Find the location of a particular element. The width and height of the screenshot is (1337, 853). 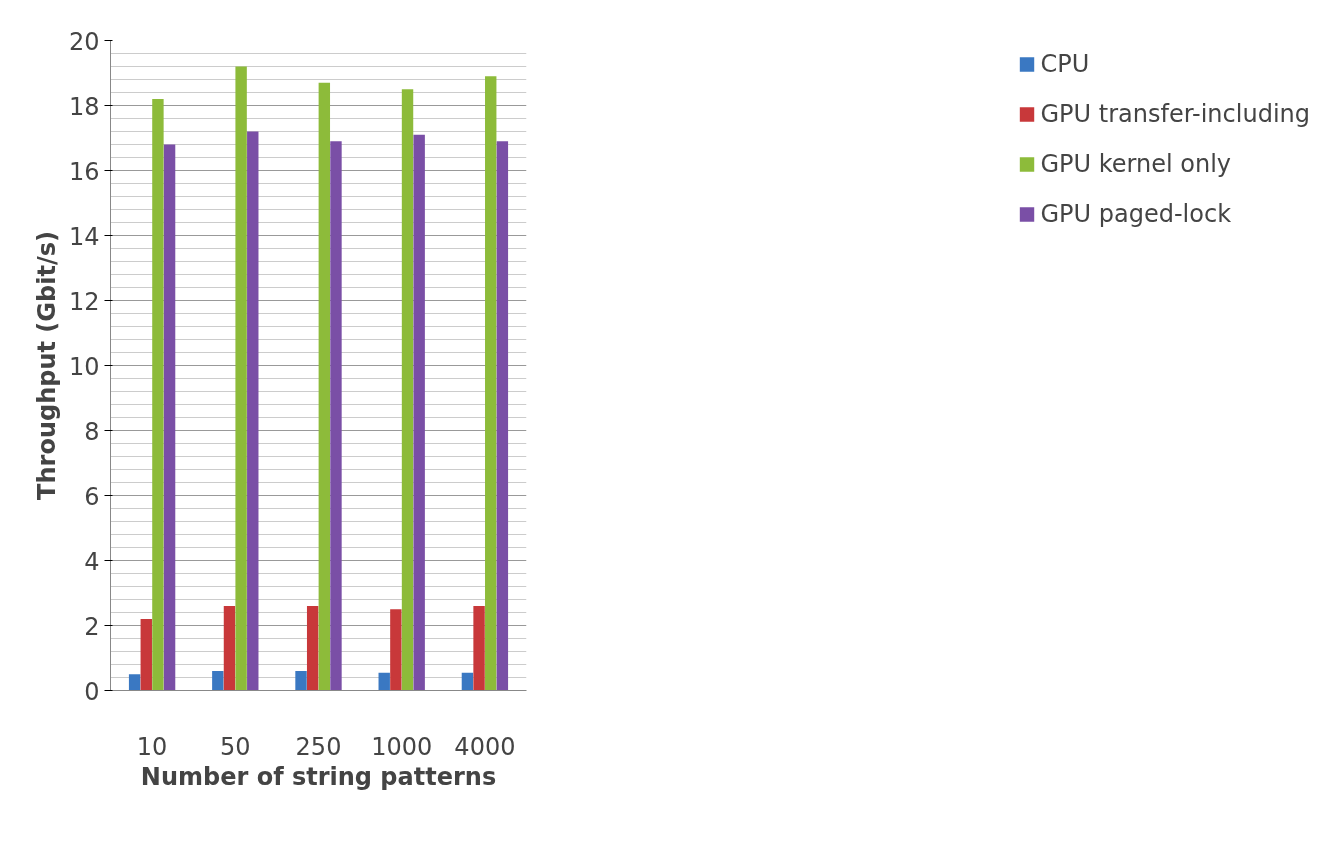

y-tick-label: 20 is located at coordinates (84, 41).